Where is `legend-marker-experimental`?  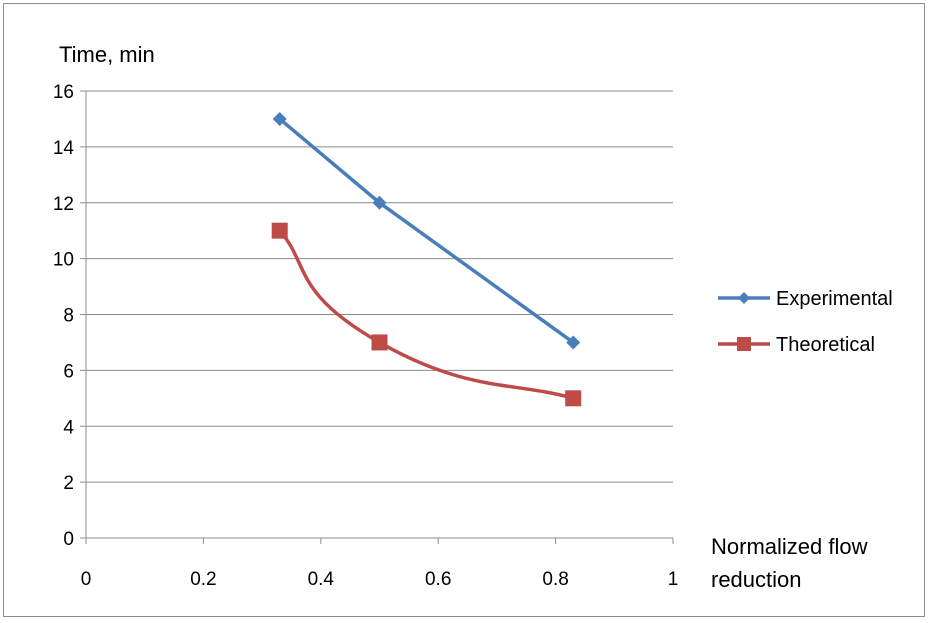
legend-marker-experimental is located at coordinates (744, 298).